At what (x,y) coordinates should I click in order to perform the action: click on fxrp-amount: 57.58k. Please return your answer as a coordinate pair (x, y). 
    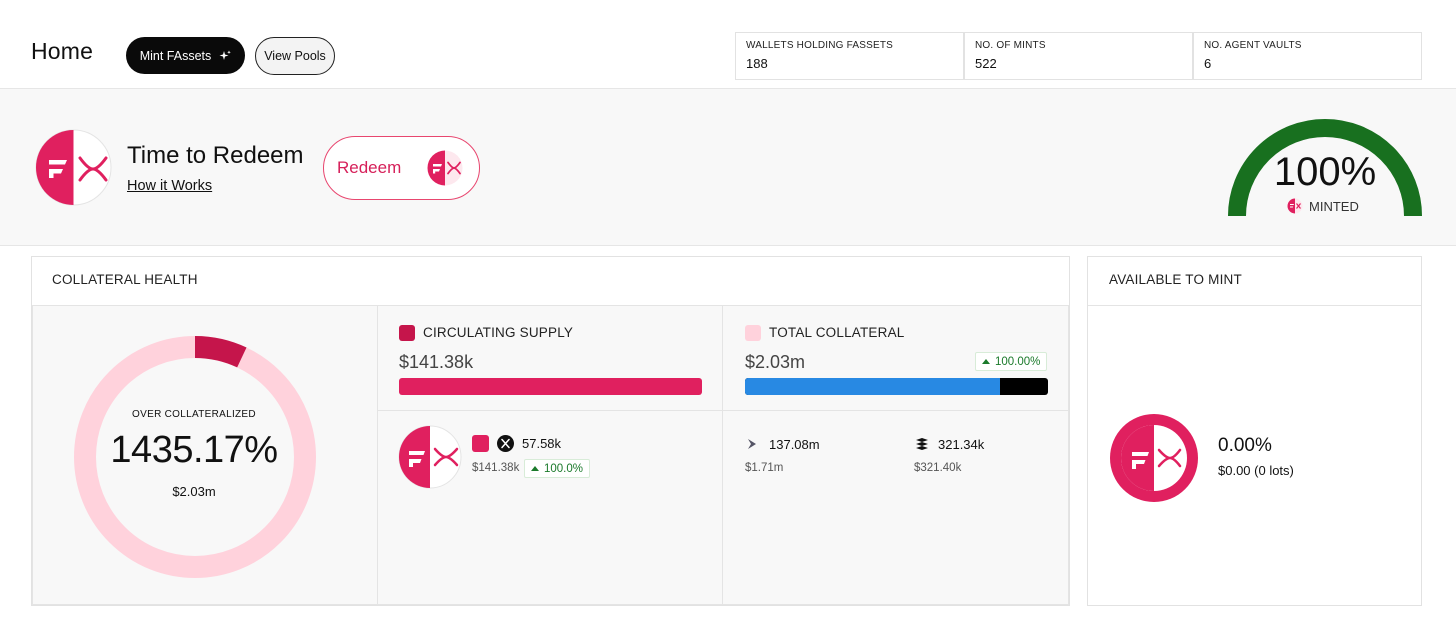
    Looking at the image, I should click on (542, 443).